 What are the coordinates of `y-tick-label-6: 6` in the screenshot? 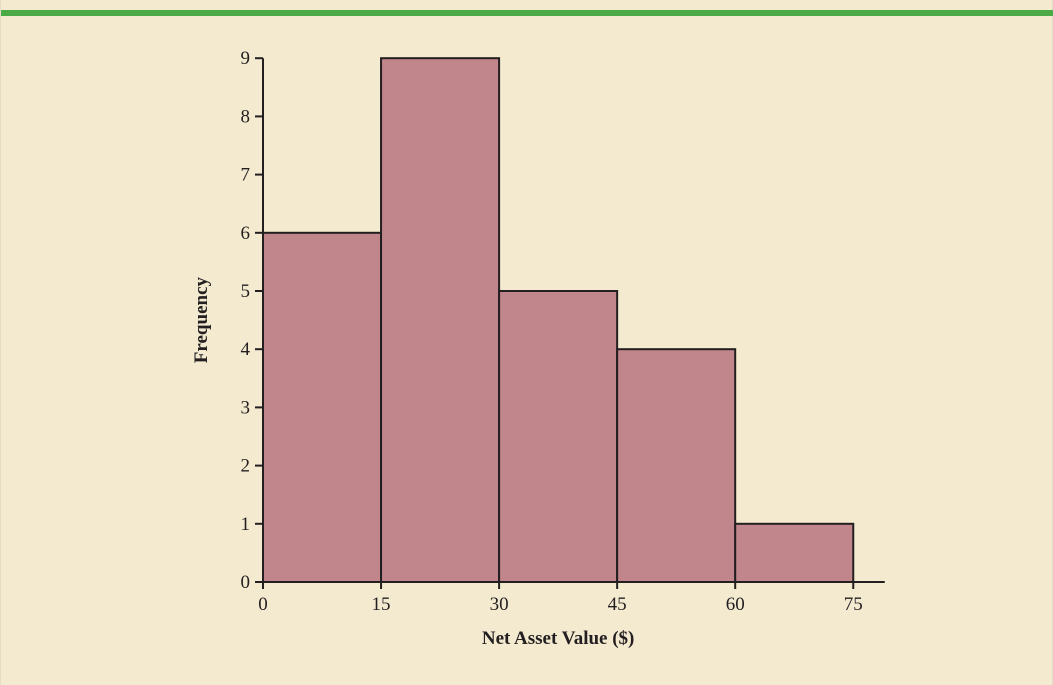 It's located at (246, 233).